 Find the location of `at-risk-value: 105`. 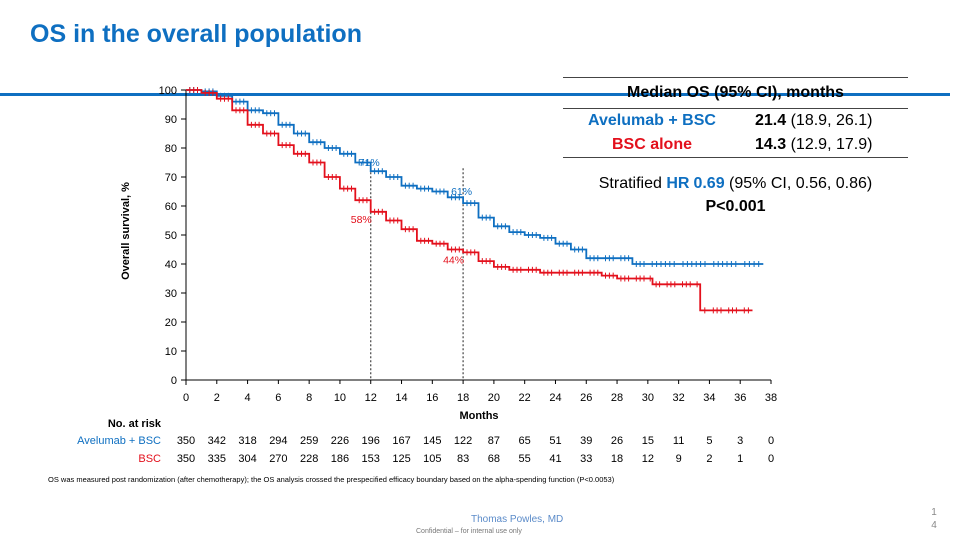

at-risk-value: 105 is located at coordinates (432, 459).